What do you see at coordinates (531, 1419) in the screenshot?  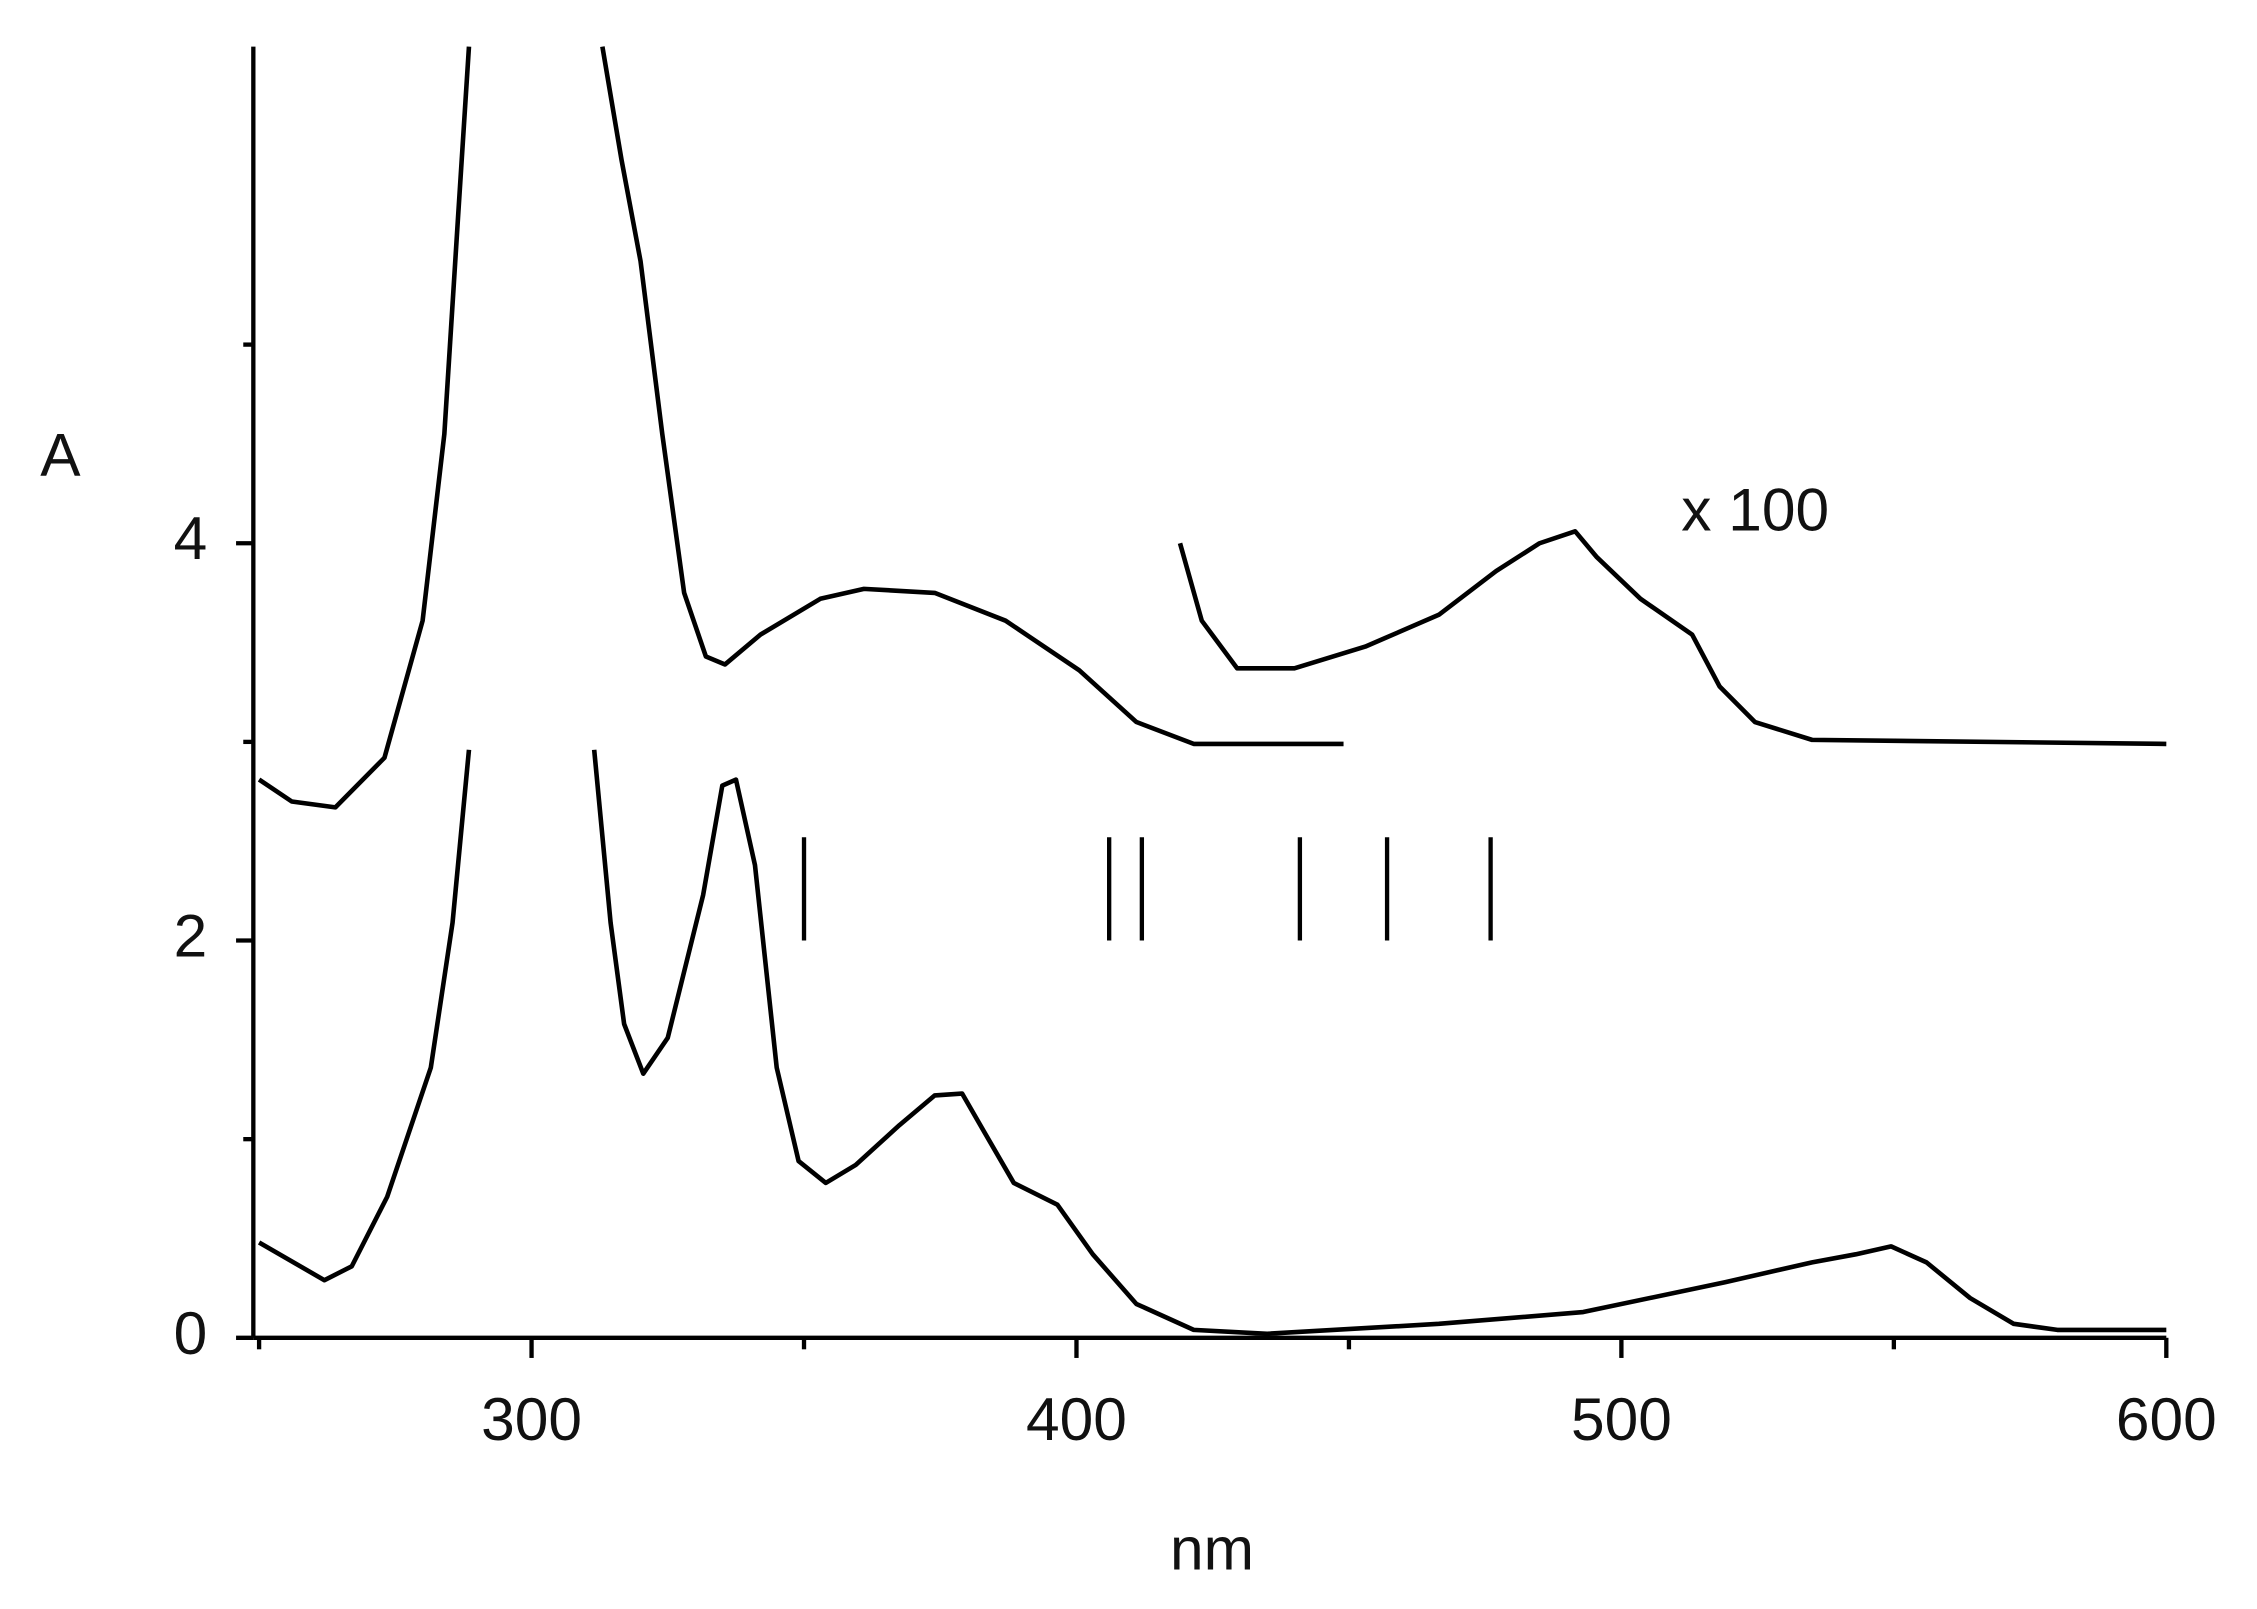 I see `x-tick-label: 300` at bounding box center [531, 1419].